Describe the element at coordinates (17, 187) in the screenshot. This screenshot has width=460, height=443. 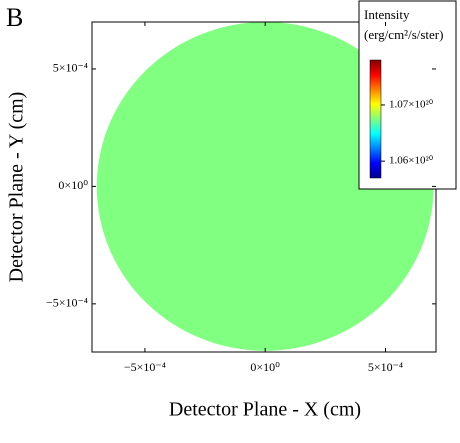
I see `y-axis-title: Detector Plane - Y (cm)` at that location.